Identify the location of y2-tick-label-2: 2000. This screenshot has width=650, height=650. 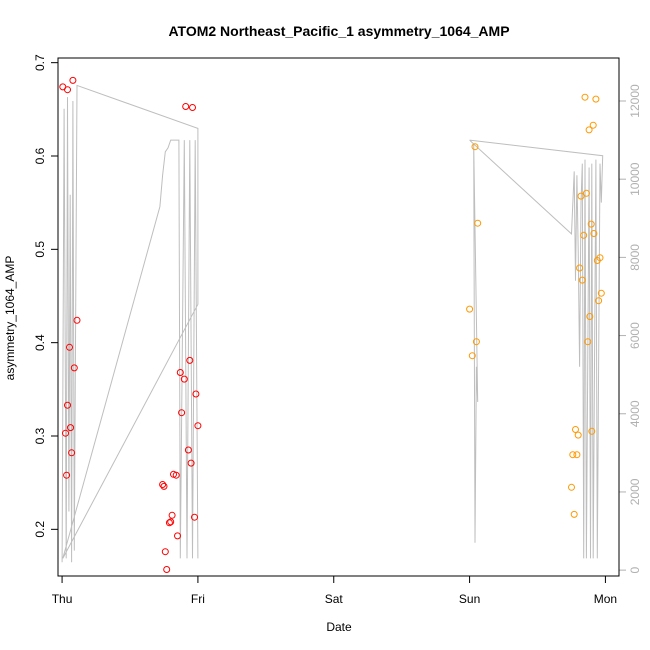
(635, 491).